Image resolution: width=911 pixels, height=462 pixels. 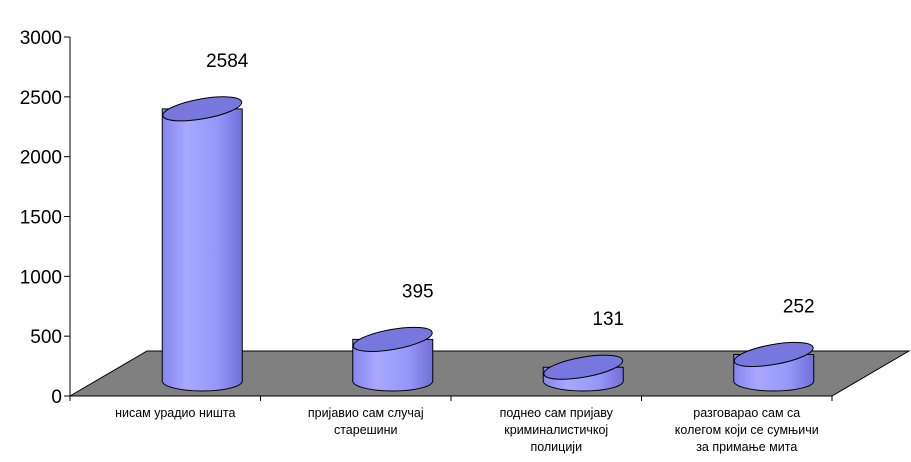 I want to click on y-tick-label: 3000, so click(x=41, y=38).